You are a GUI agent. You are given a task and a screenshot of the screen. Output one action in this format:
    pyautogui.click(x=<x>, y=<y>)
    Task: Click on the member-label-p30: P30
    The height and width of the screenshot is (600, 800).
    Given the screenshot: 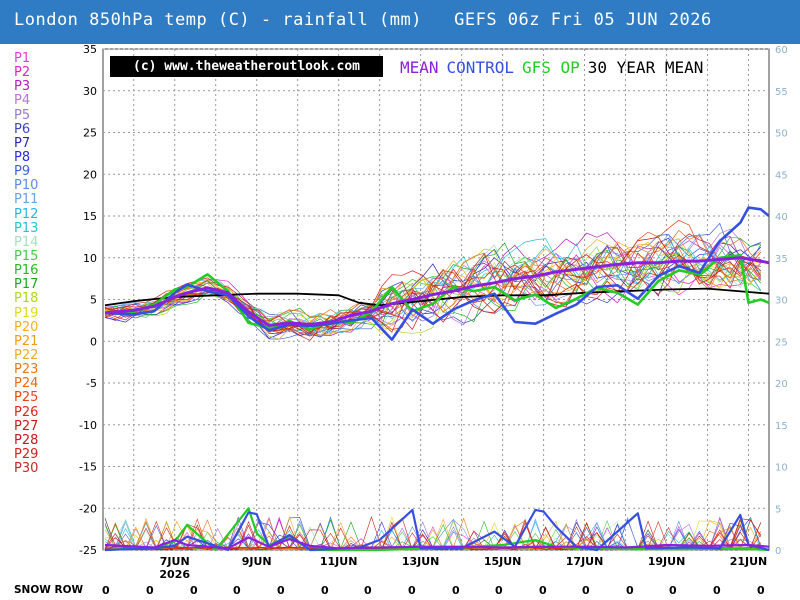 What is the action you would take?
    pyautogui.click(x=26, y=469)
    